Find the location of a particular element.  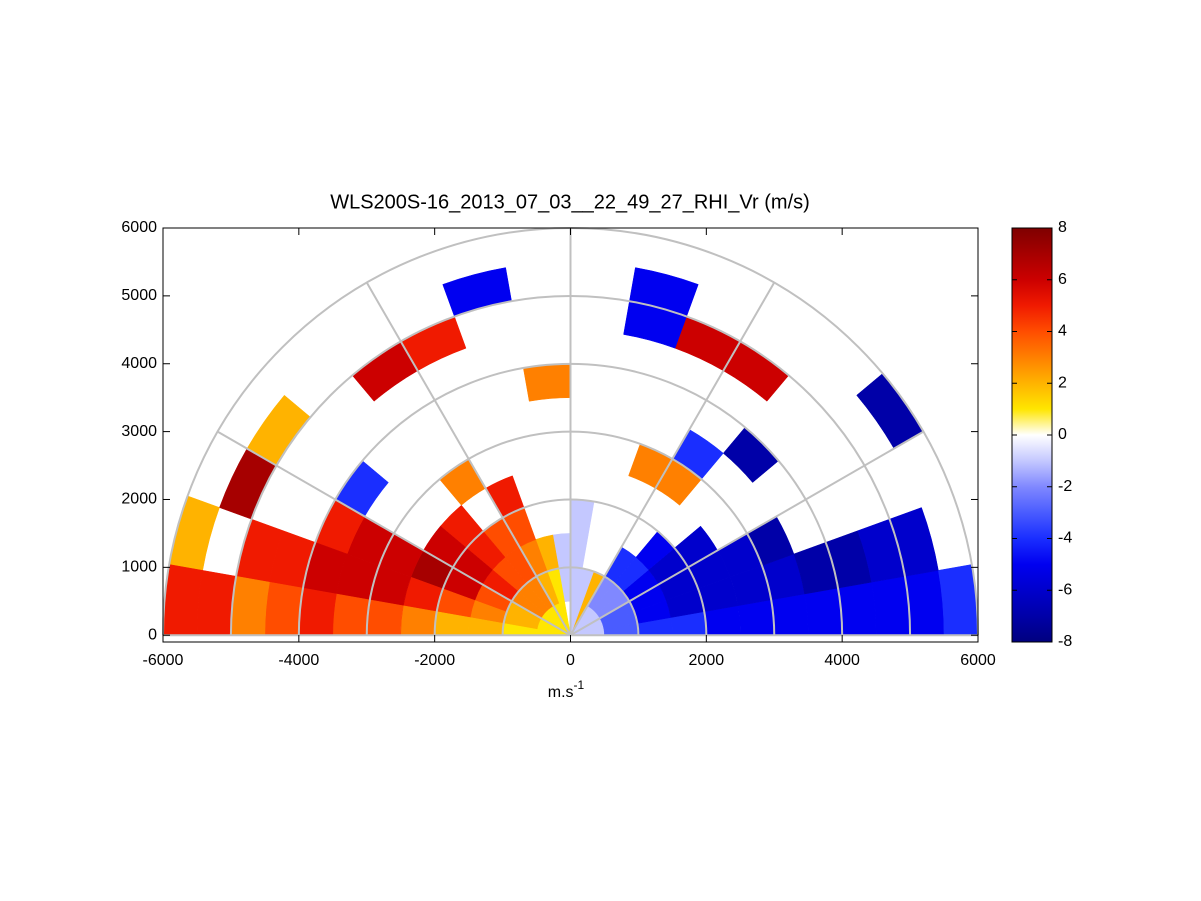

x-tick-label: 4000 is located at coordinates (842, 660).